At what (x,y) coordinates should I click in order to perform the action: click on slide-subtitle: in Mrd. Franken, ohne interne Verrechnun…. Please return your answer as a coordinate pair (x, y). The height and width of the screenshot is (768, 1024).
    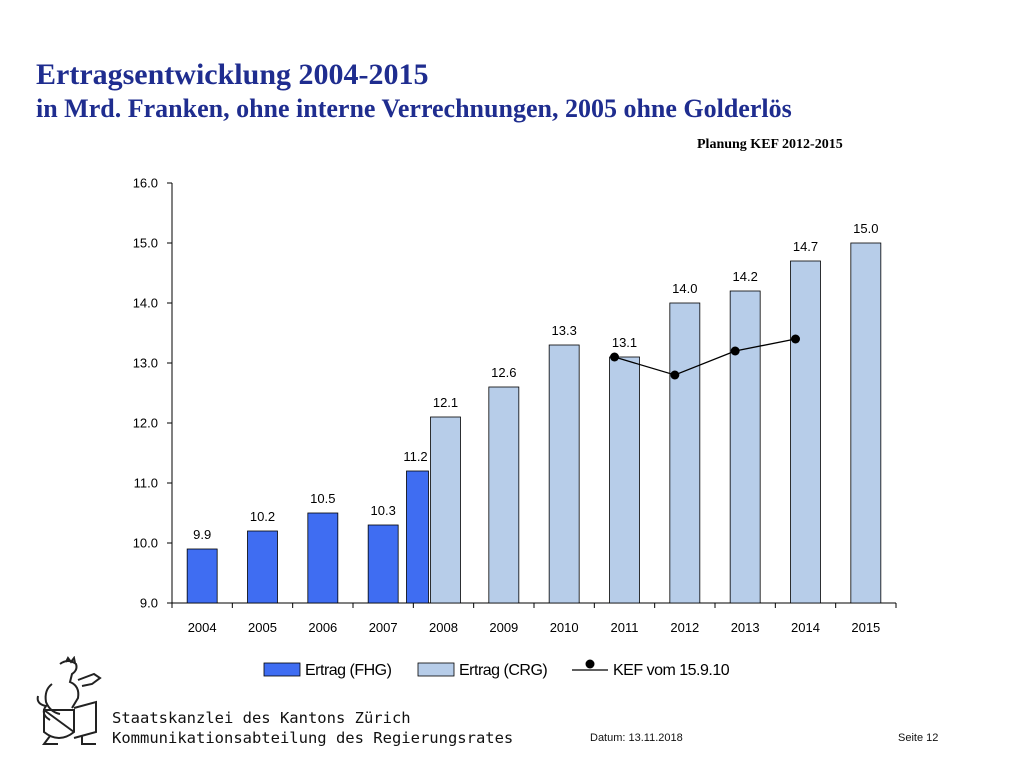
    Looking at the image, I should click on (414, 108).